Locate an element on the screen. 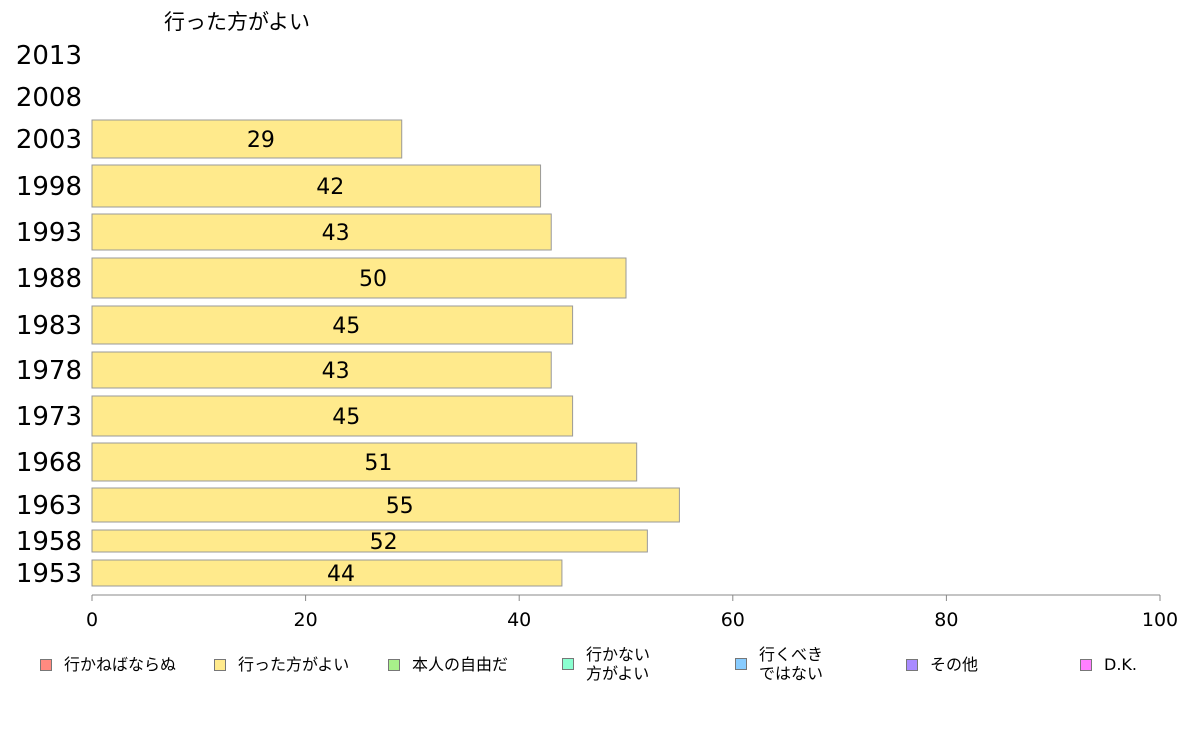 This screenshot has width=1188, height=736. x-tick-label: 0 is located at coordinates (92, 620).